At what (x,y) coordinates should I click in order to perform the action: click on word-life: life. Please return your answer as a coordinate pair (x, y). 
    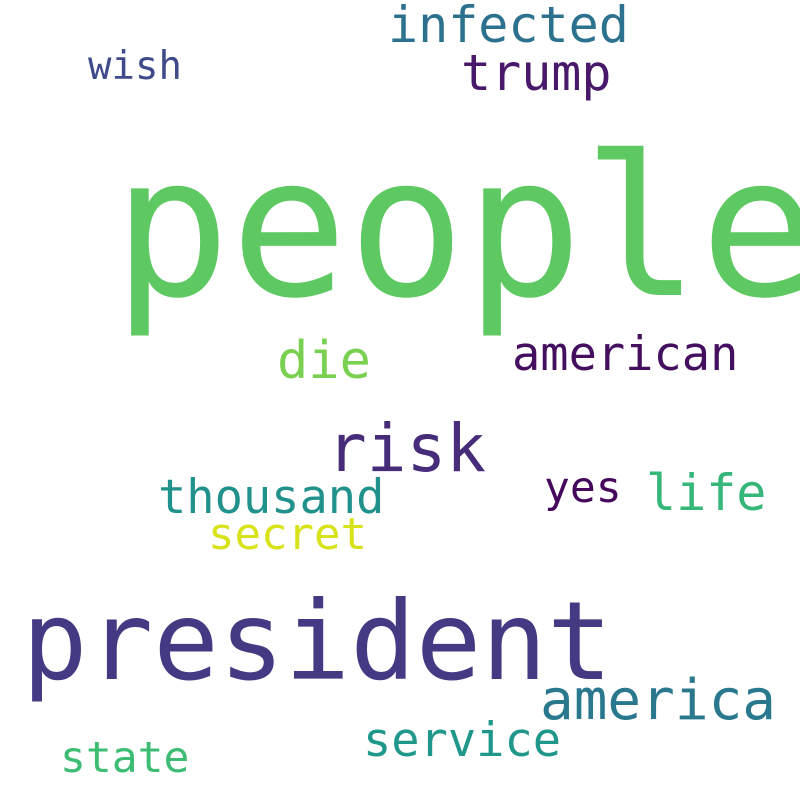
    Looking at the image, I should click on (706, 493).